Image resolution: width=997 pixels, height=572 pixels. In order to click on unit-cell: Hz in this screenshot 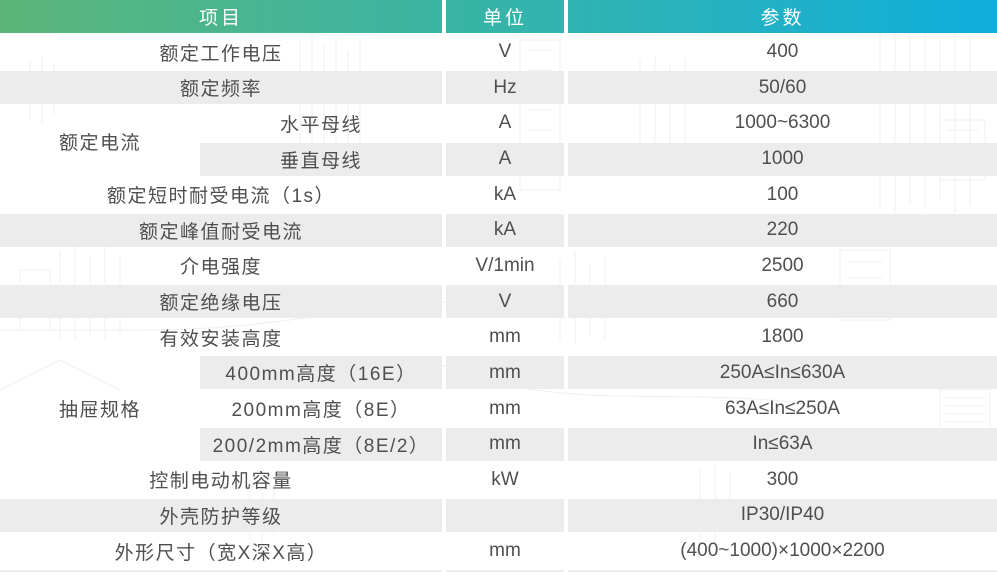, I will do `click(505, 88)`.